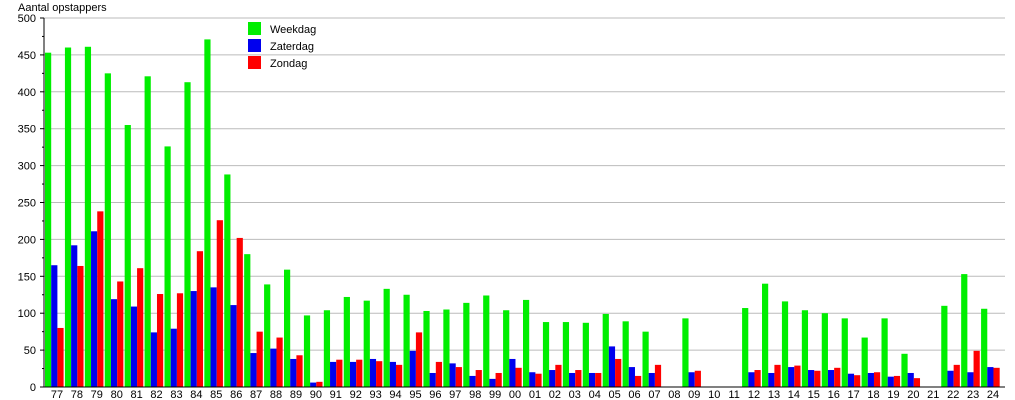  Describe the element at coordinates (953, 394) in the screenshot. I see `x-tick-label: 22` at that location.